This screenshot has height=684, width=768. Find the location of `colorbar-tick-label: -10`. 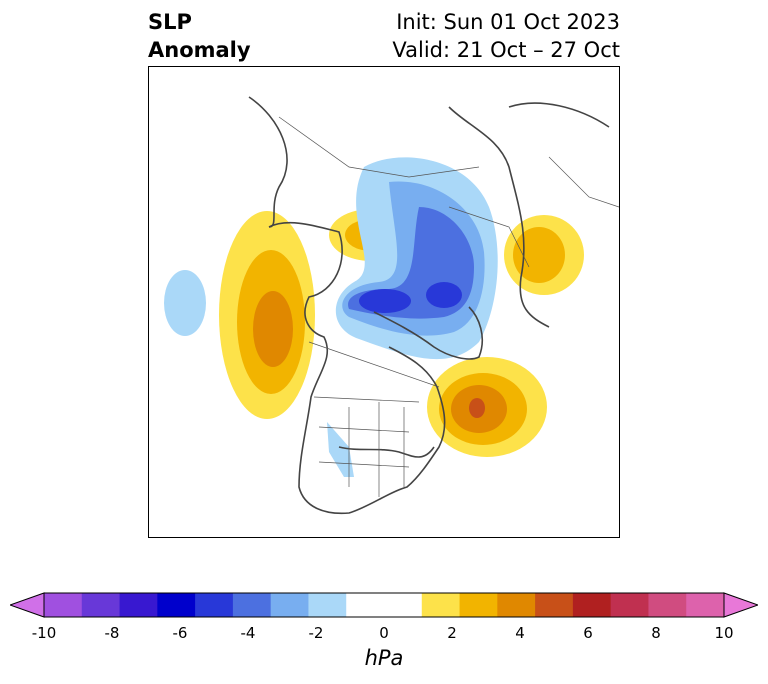

colorbar-tick-label: -10 is located at coordinates (44, 633).